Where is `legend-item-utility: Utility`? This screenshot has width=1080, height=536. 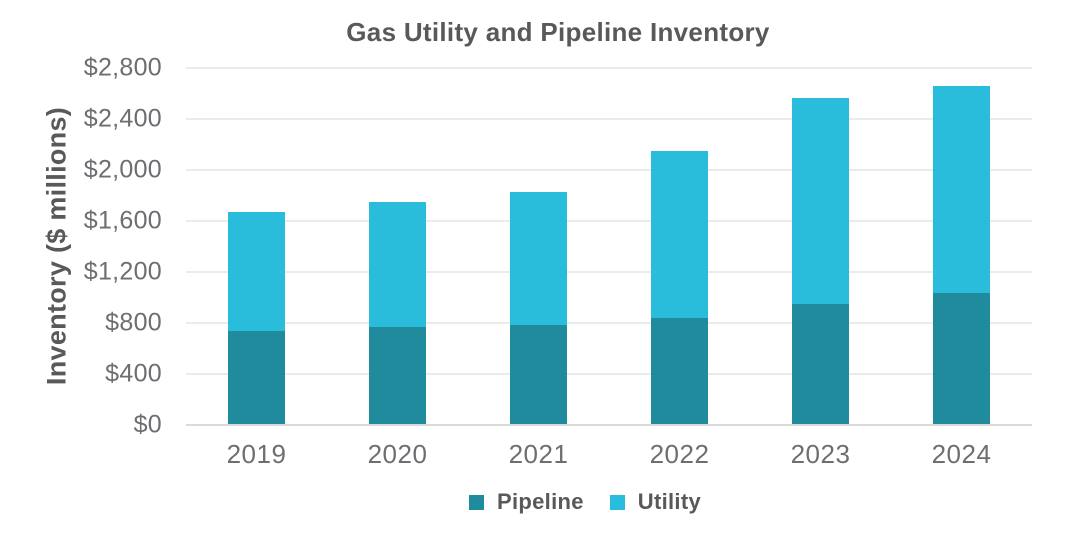 legend-item-utility: Utility is located at coordinates (655, 502).